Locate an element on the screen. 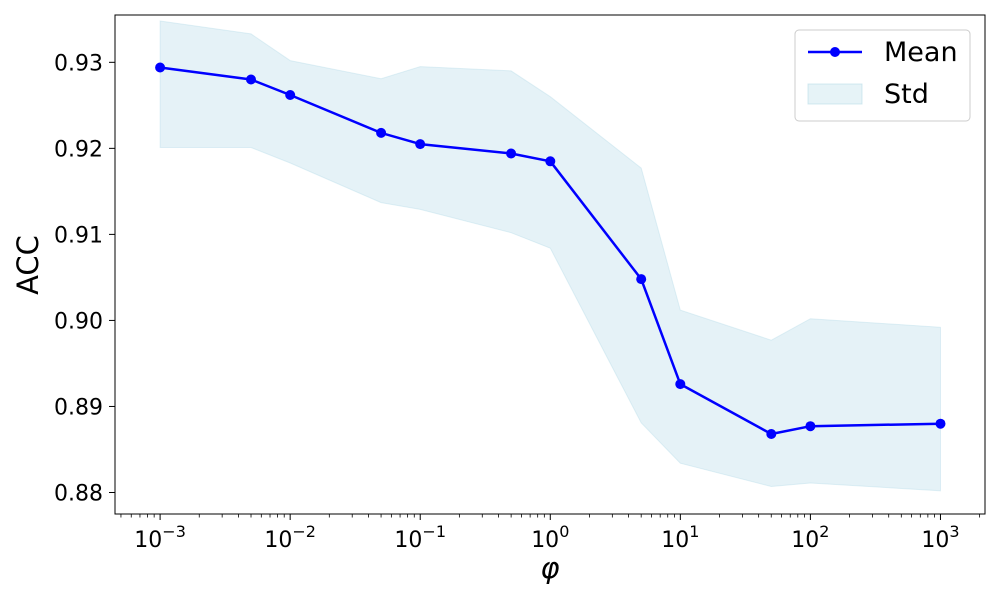  y-tick-label: 0.90 is located at coordinates (78, 321).